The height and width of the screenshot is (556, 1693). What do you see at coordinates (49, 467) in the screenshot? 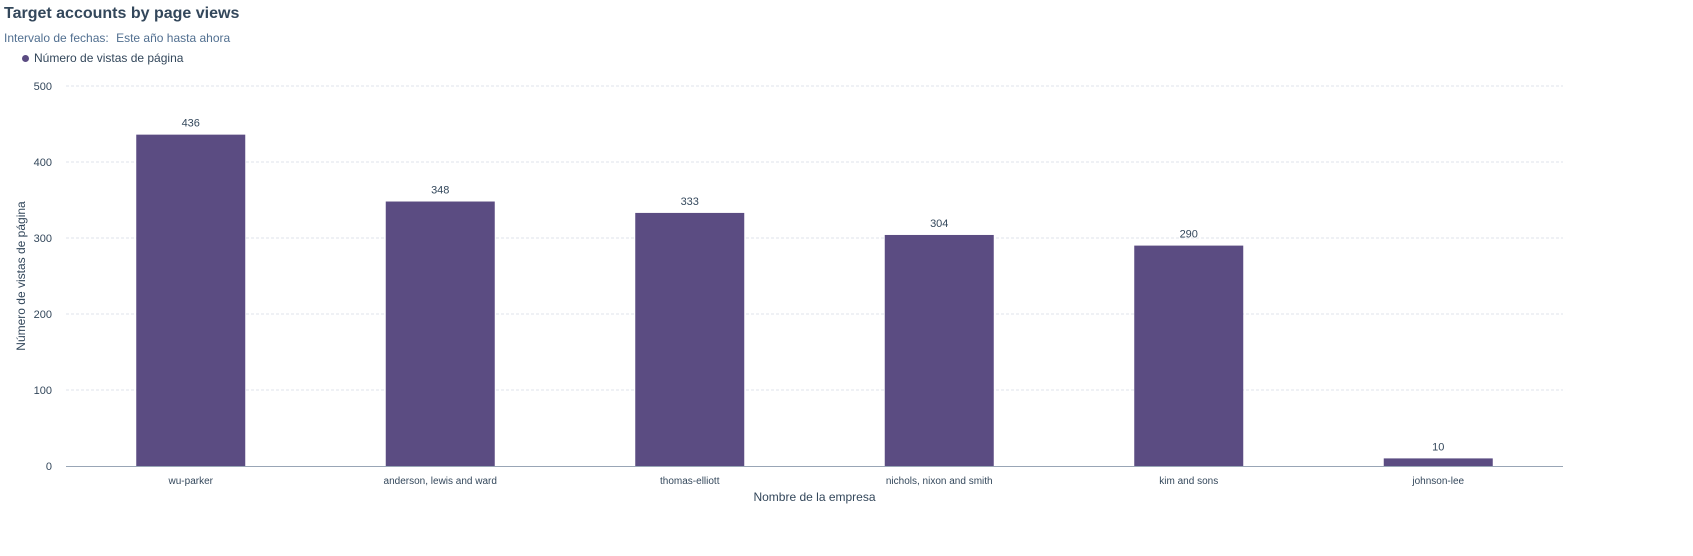
I see `y-tick-label: 0` at bounding box center [49, 467].